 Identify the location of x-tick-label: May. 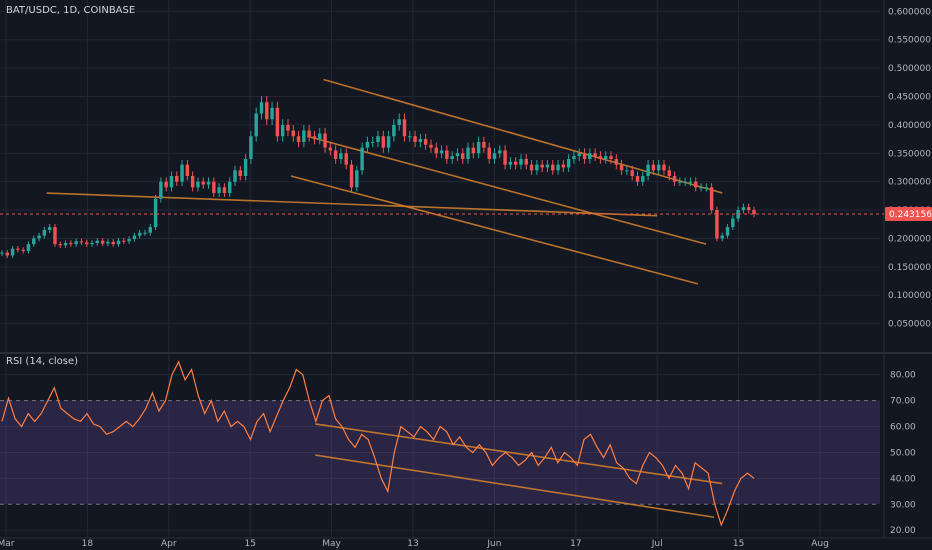
(331, 544).